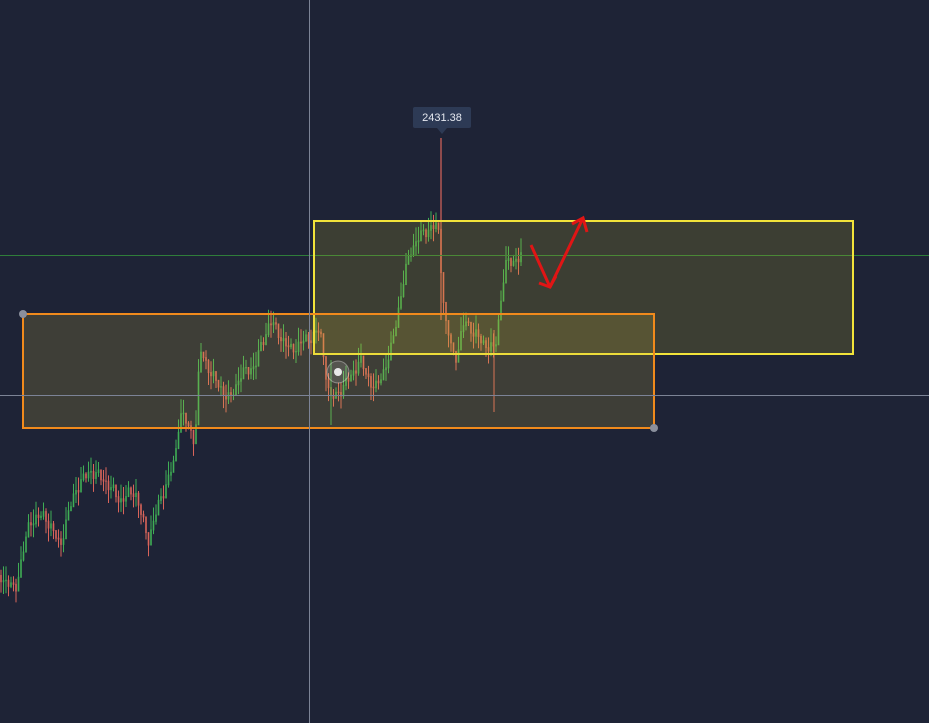  I want to click on cursor-dot, so click(338, 372).